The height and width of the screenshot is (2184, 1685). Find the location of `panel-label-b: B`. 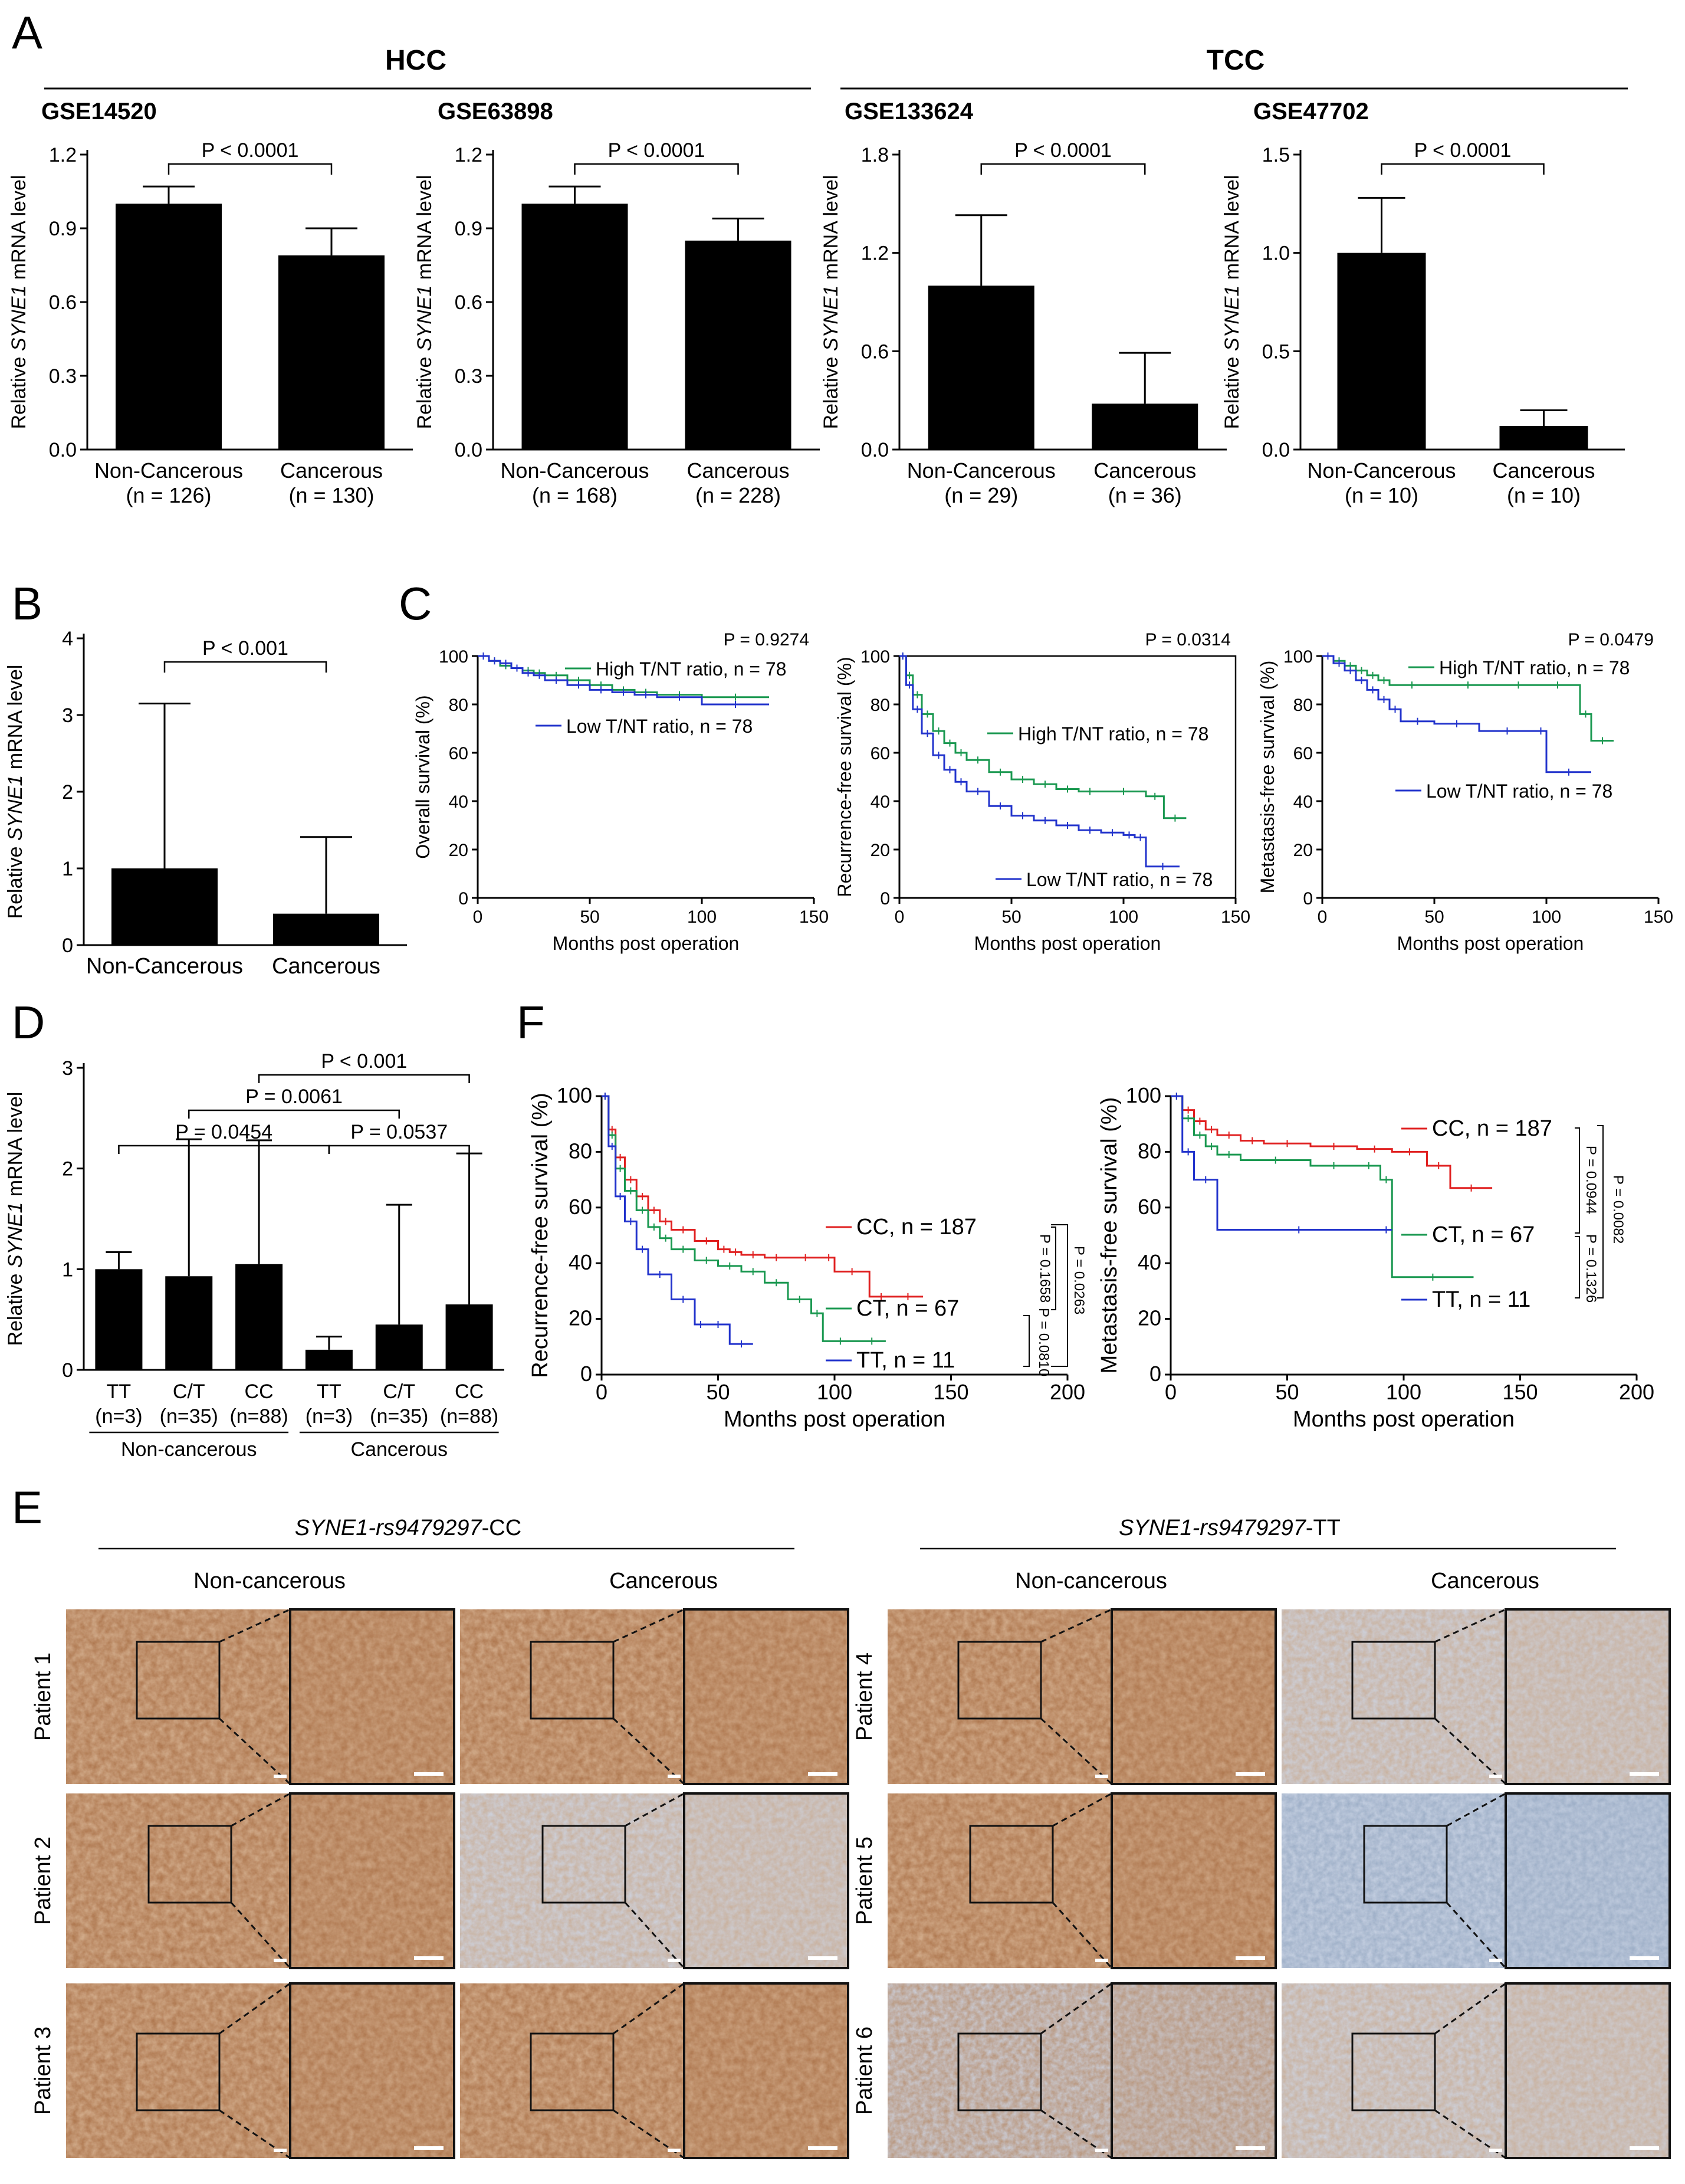

panel-label-b: B is located at coordinates (27, 603).